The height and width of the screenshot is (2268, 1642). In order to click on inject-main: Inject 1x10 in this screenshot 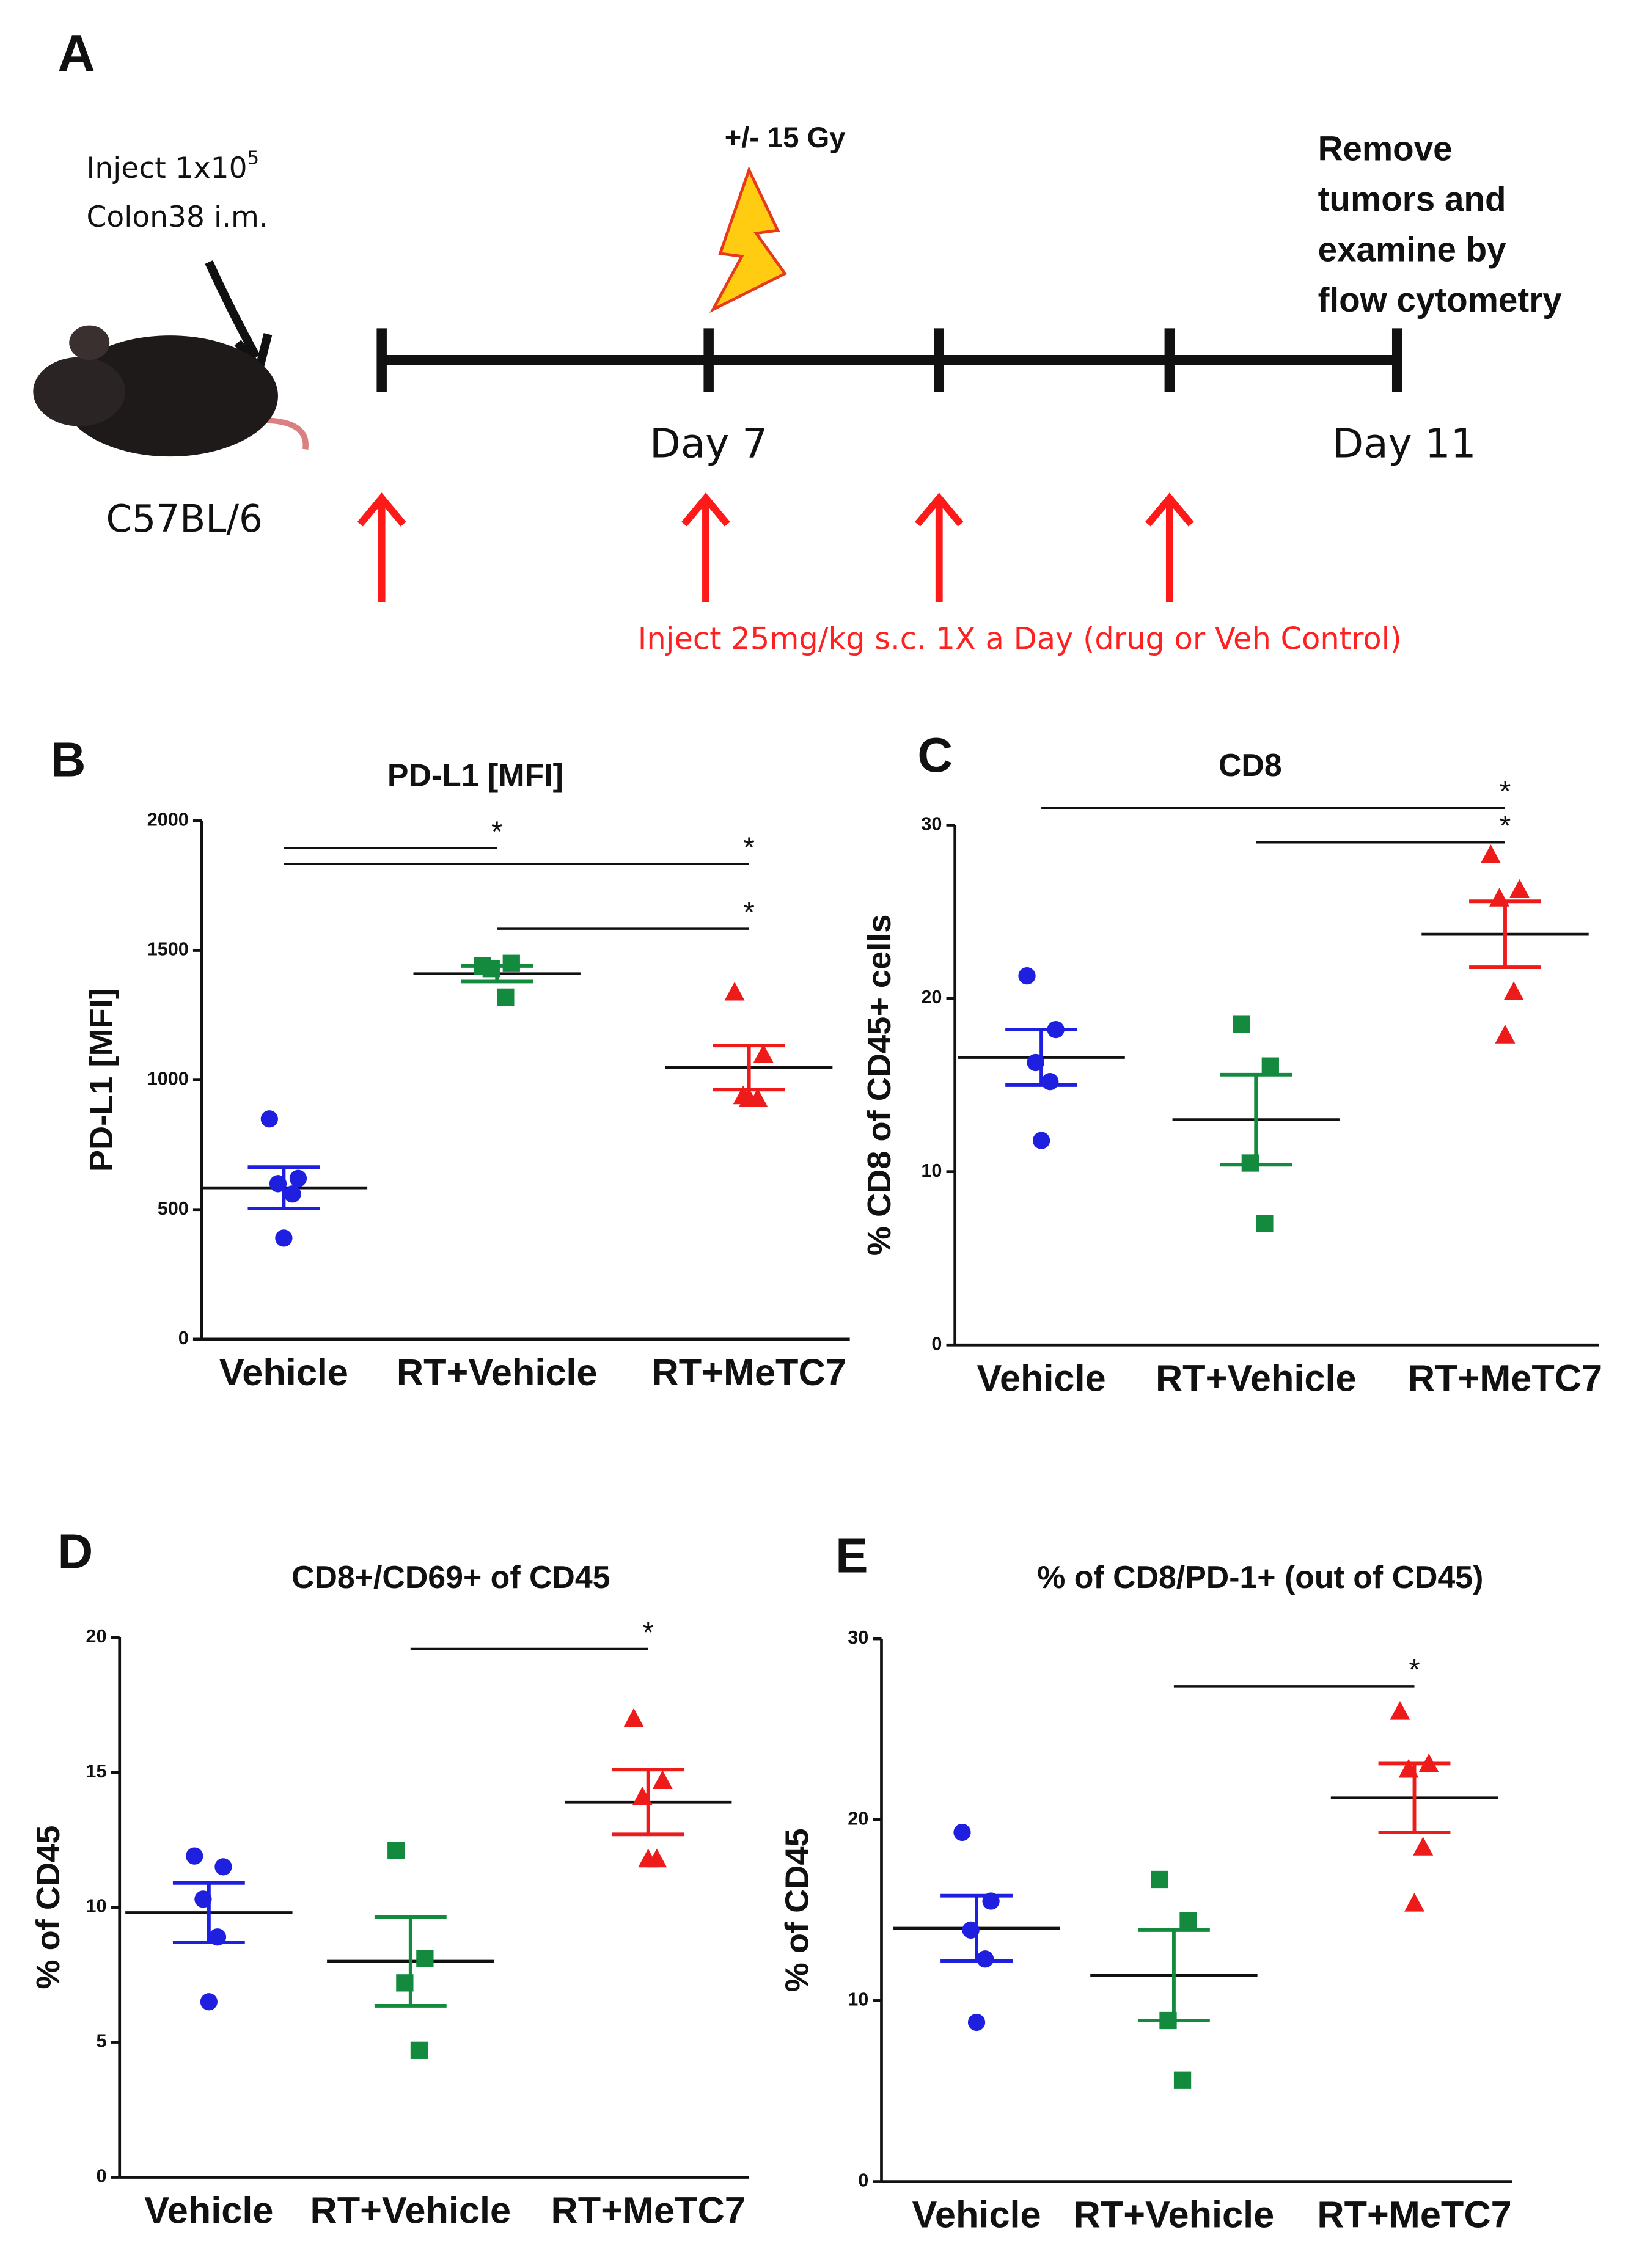, I will do `click(167, 168)`.